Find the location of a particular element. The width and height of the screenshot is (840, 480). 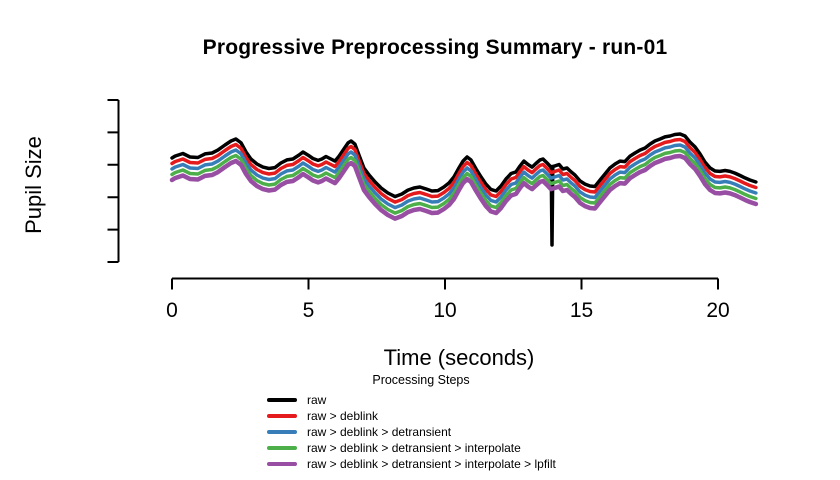

legend-label: raw > deblink > detransient is located at coordinates (379, 432).